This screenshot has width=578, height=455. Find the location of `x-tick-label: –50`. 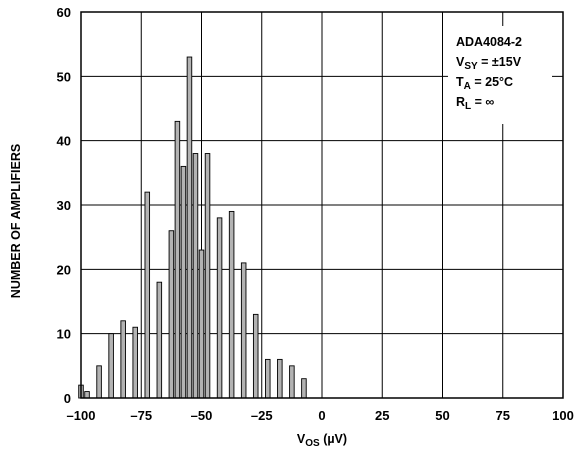

x-tick-label: –50 is located at coordinates (202, 415).